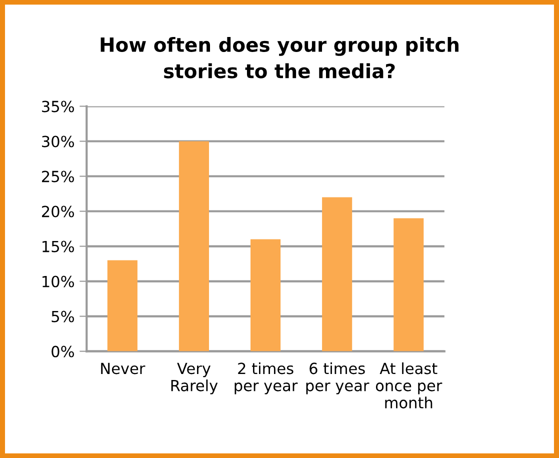  I want to click on y-tick-label: 10%, so click(58, 282).